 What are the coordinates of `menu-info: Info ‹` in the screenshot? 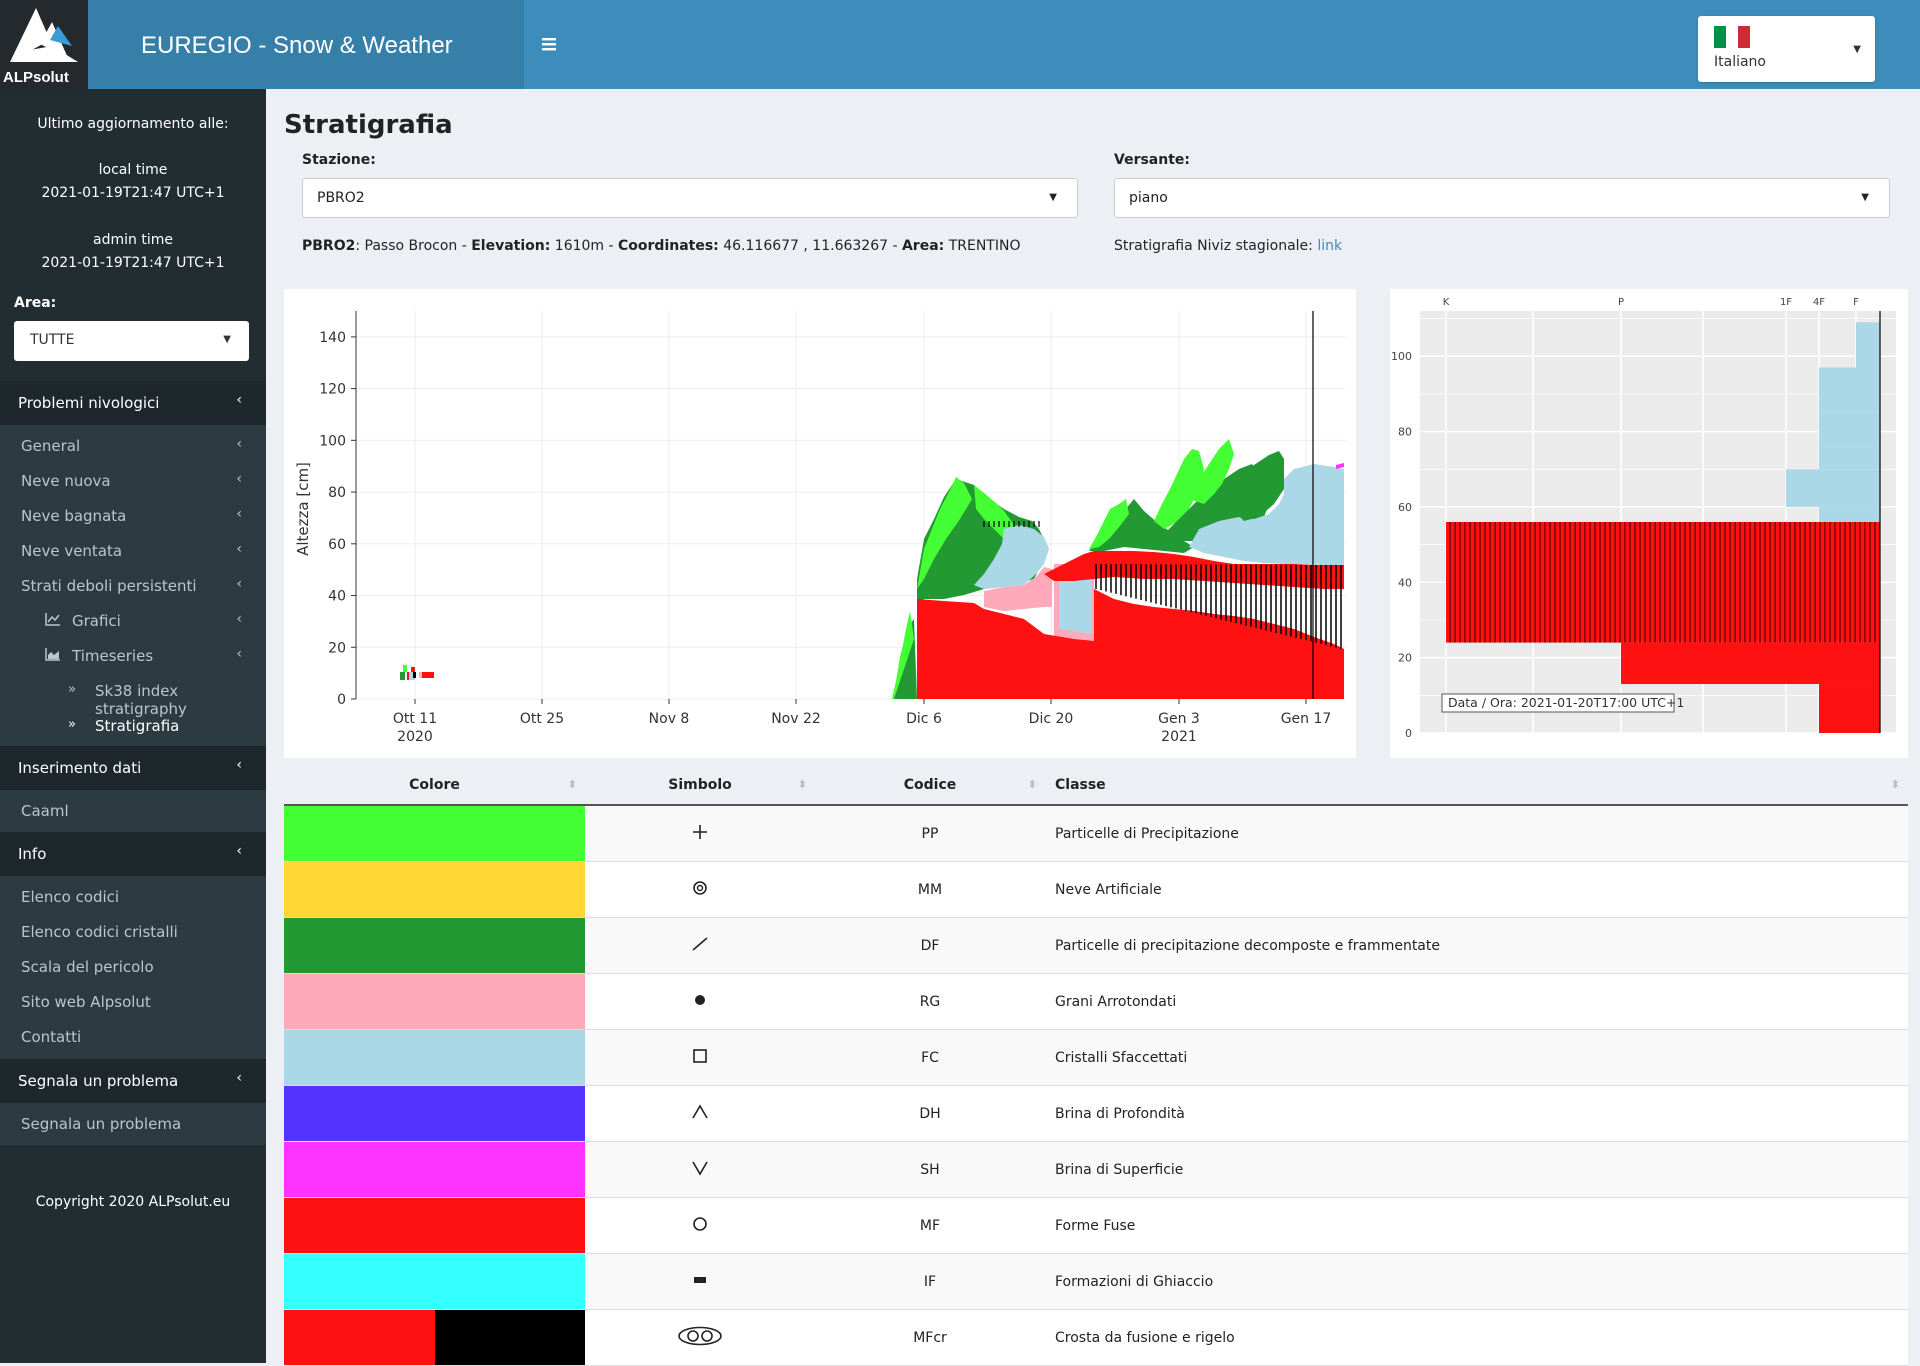 It's located at (133, 854).